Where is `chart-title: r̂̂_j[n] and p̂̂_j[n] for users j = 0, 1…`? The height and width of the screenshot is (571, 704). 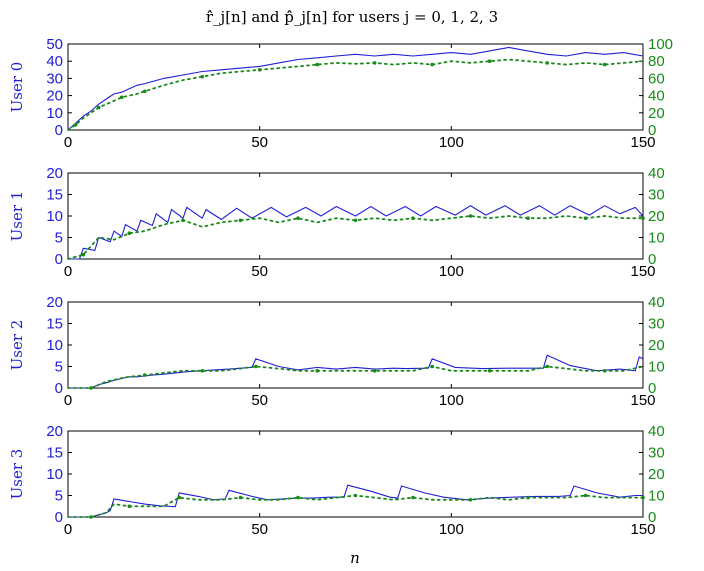 chart-title: r̂̂_j[n] and p̂̂_j[n] for users j = 0, 1… is located at coordinates (352, 17).